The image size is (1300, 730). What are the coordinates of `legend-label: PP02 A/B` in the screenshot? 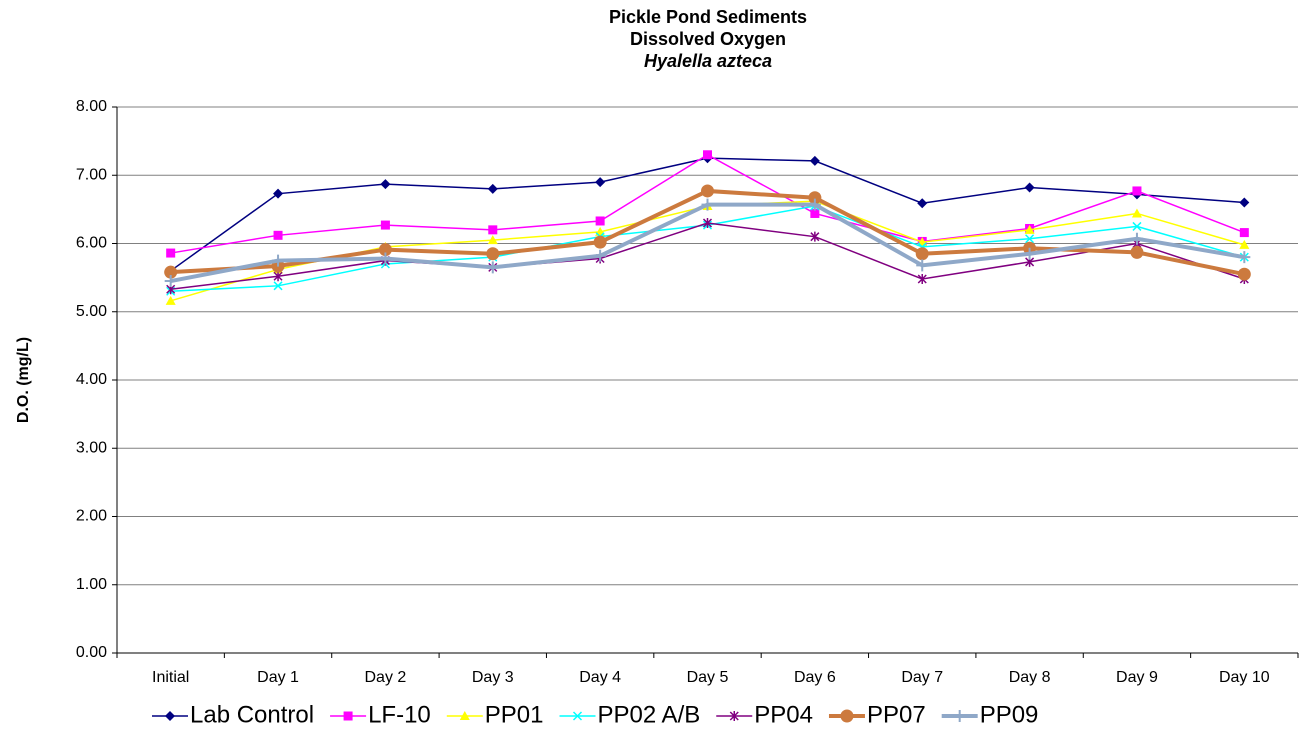 It's located at (649, 714).